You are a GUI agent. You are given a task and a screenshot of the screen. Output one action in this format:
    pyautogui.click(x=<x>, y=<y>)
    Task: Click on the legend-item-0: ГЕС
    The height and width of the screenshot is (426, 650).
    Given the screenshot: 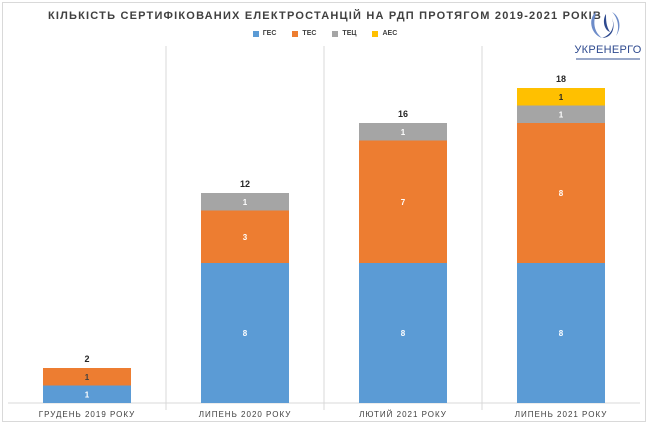 What is the action you would take?
    pyautogui.click(x=264, y=33)
    